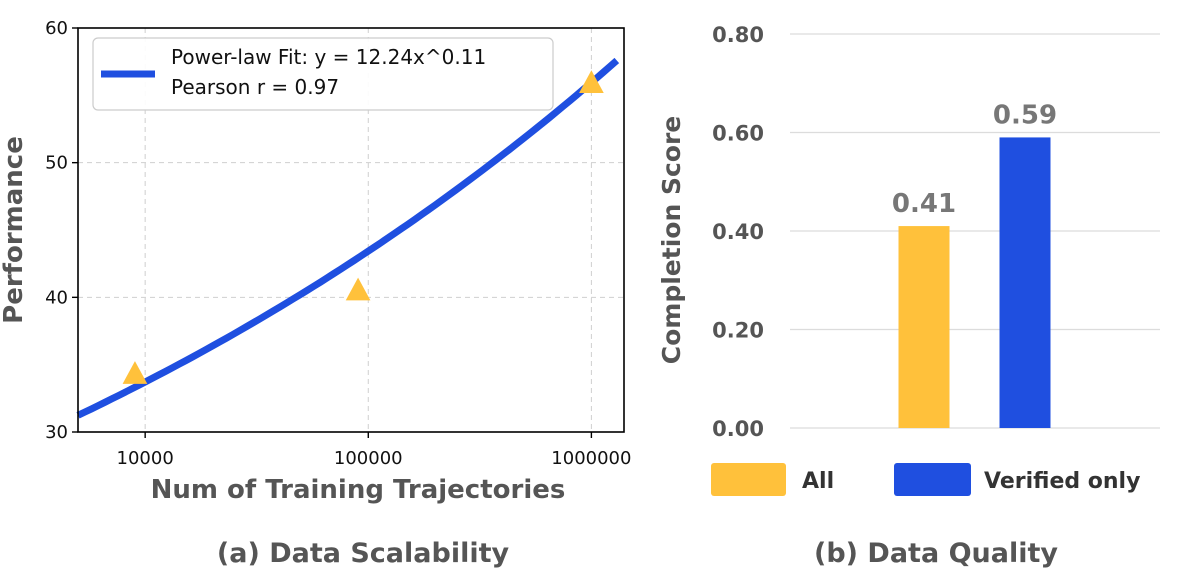 This screenshot has height=582, width=1178. What do you see at coordinates (818, 481) in the screenshot?
I see `b-legend-label-all: All` at bounding box center [818, 481].